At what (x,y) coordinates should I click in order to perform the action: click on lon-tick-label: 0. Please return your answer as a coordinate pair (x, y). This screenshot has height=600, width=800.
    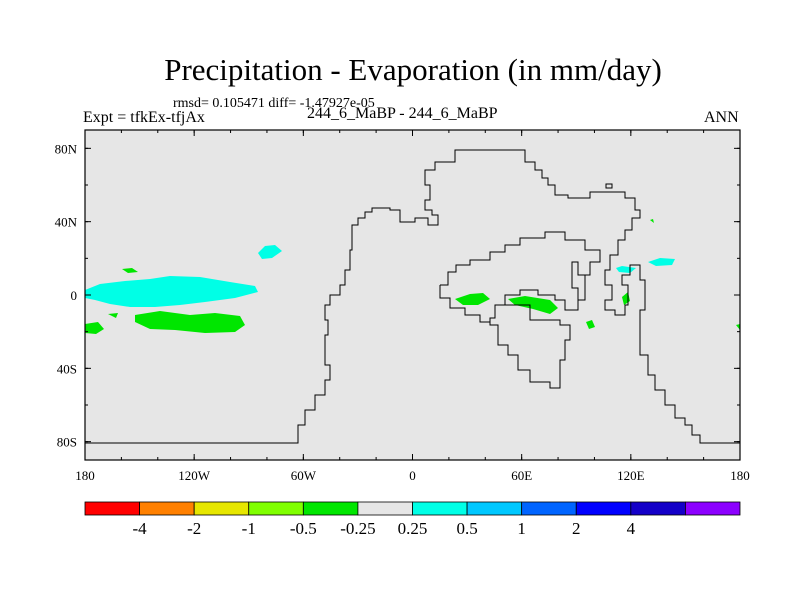
    Looking at the image, I should click on (412, 475).